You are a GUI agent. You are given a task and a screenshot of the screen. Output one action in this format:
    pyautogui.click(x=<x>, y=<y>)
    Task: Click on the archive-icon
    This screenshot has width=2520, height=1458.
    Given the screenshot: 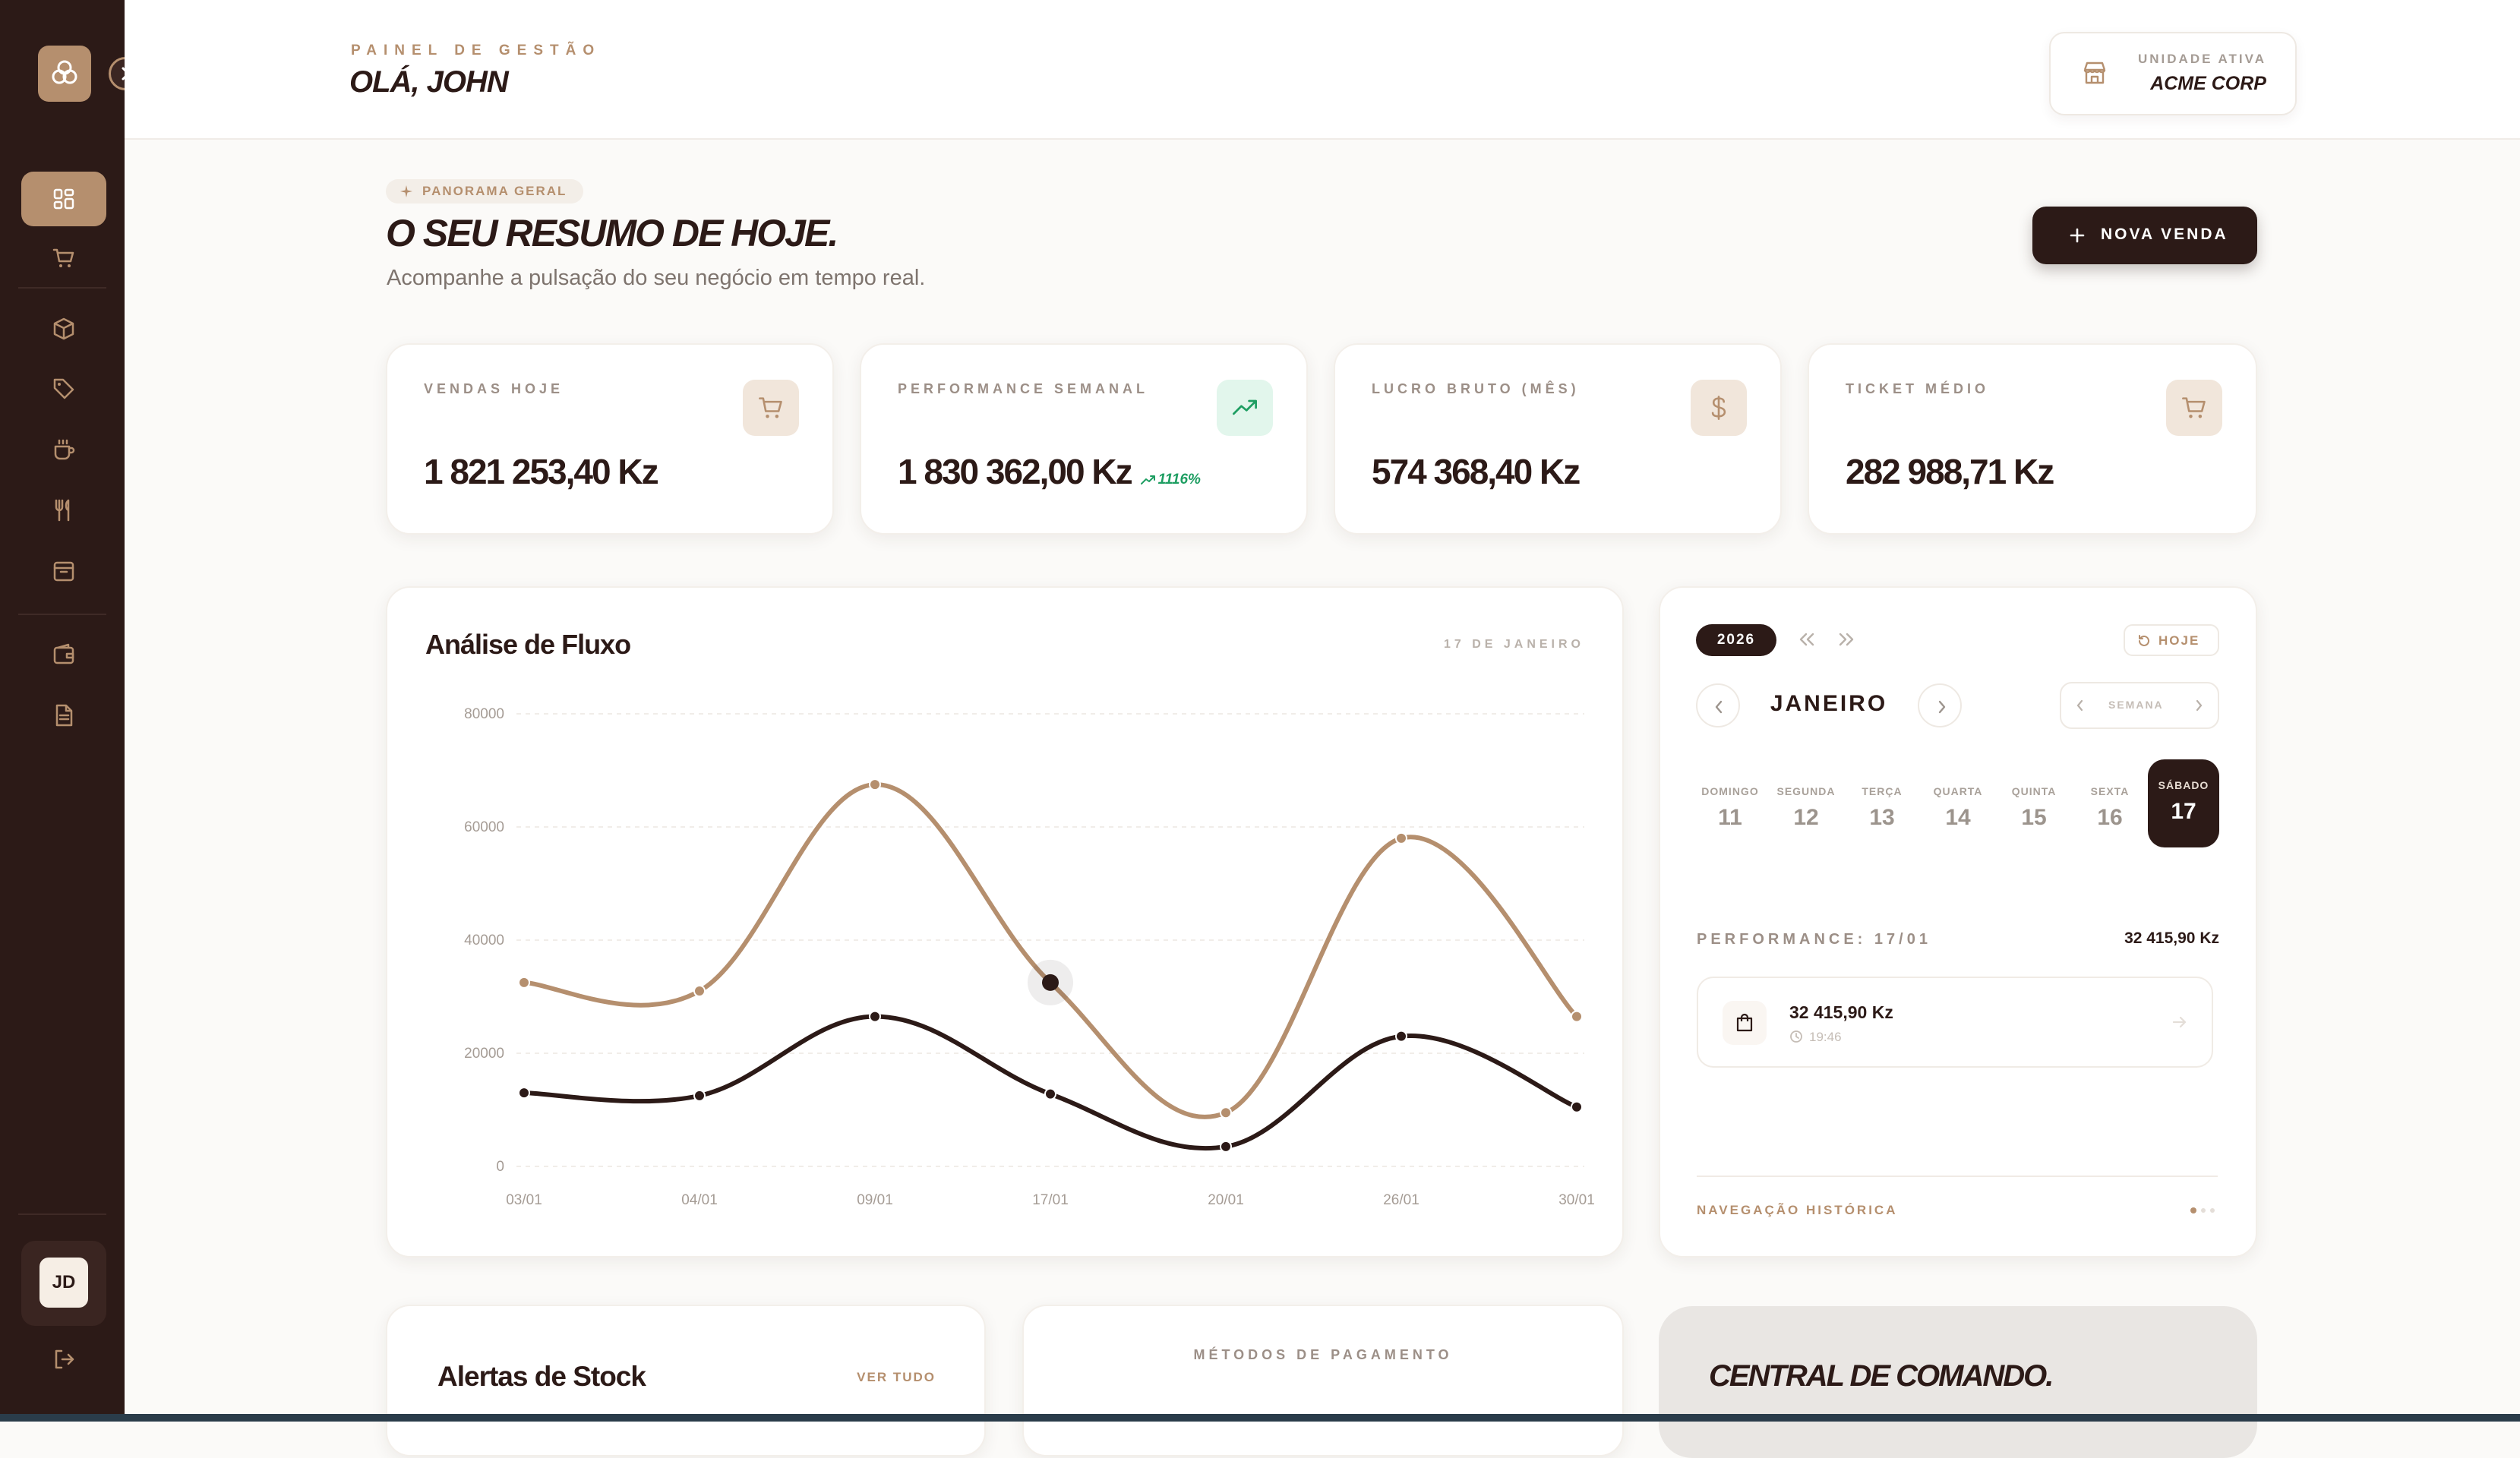 What is the action you would take?
    pyautogui.click(x=64, y=571)
    